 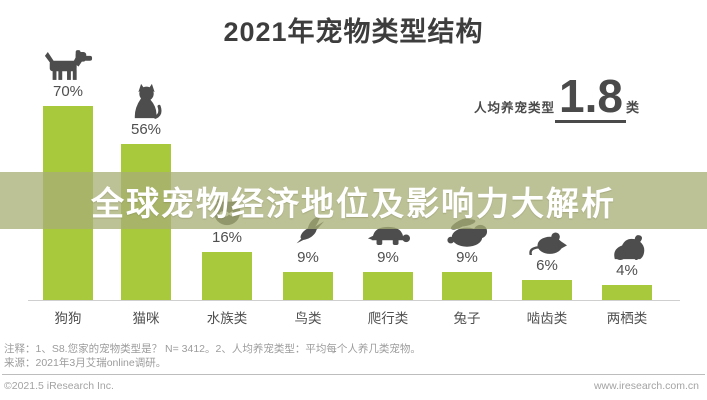 I want to click on copyright-text: ©2021.5 iResearch Inc., so click(x=59, y=386).